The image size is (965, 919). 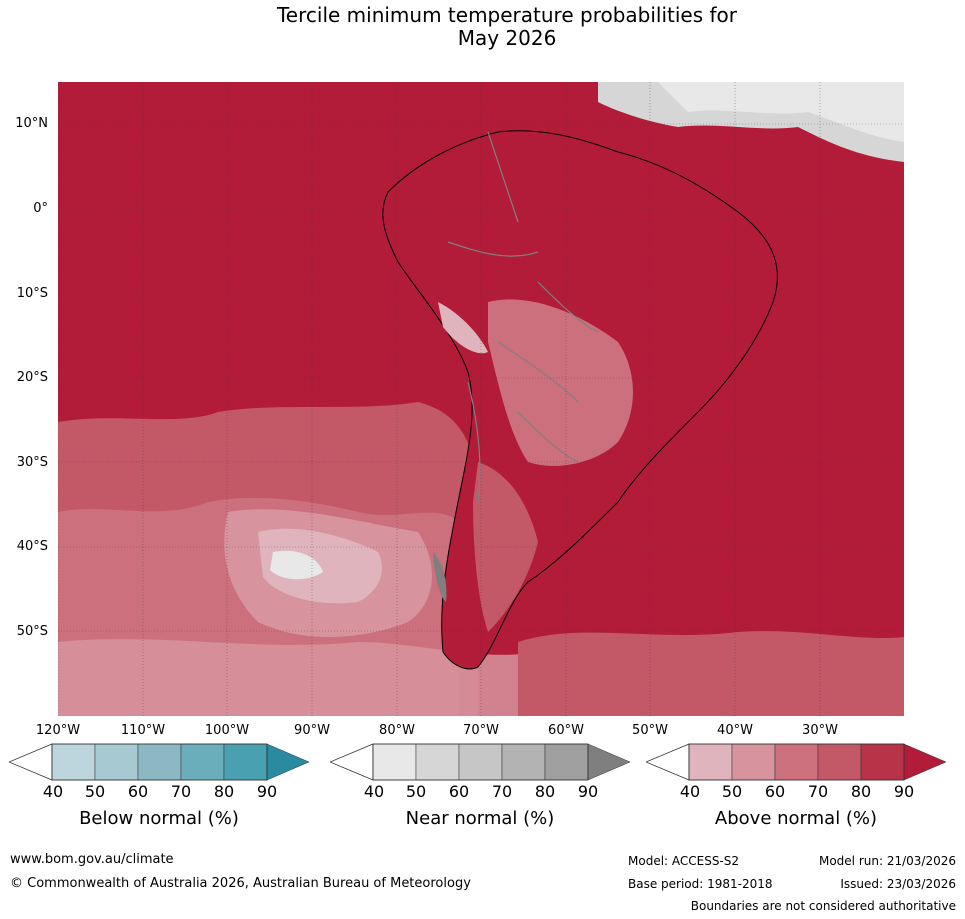 What do you see at coordinates (95, 791) in the screenshot?
I see `below-tick-50: 50` at bounding box center [95, 791].